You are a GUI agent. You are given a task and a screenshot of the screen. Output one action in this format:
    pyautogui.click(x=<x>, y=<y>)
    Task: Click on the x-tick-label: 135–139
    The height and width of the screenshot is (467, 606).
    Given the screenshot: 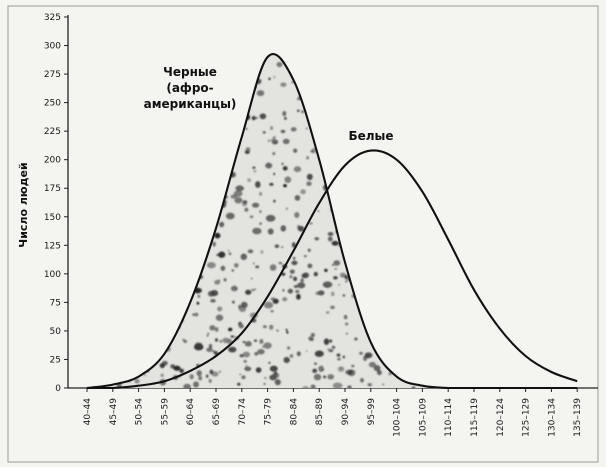 What is the action you would take?
    pyautogui.click(x=578, y=417)
    